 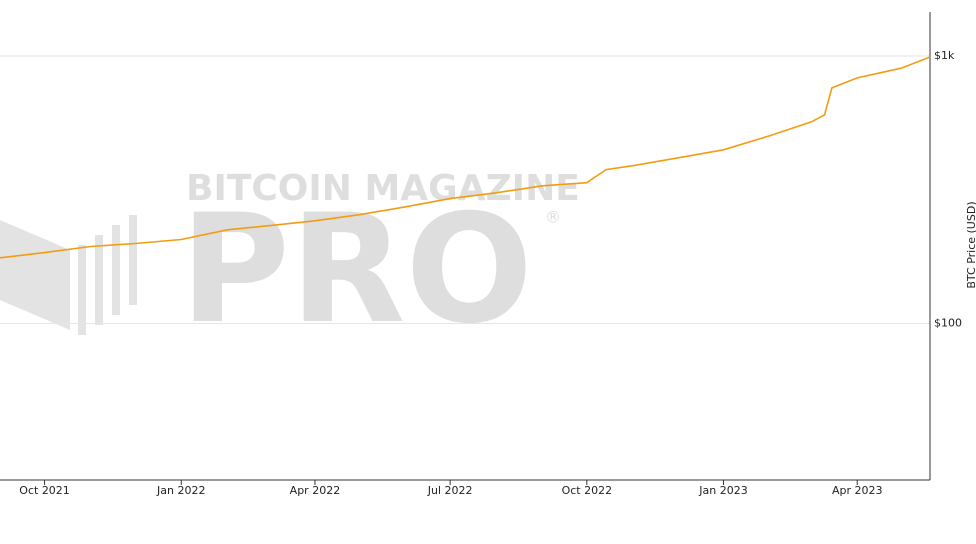 What do you see at coordinates (450, 490) in the screenshot?
I see `x-tick-label: Jul 2022` at bounding box center [450, 490].